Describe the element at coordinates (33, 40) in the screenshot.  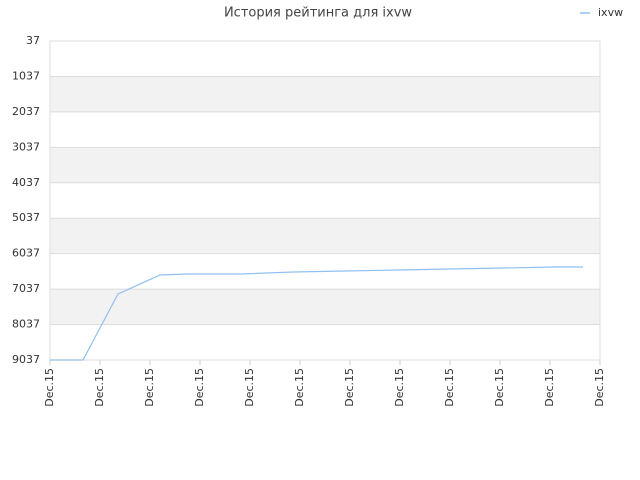
I see `y-tick-label: 37` at that location.